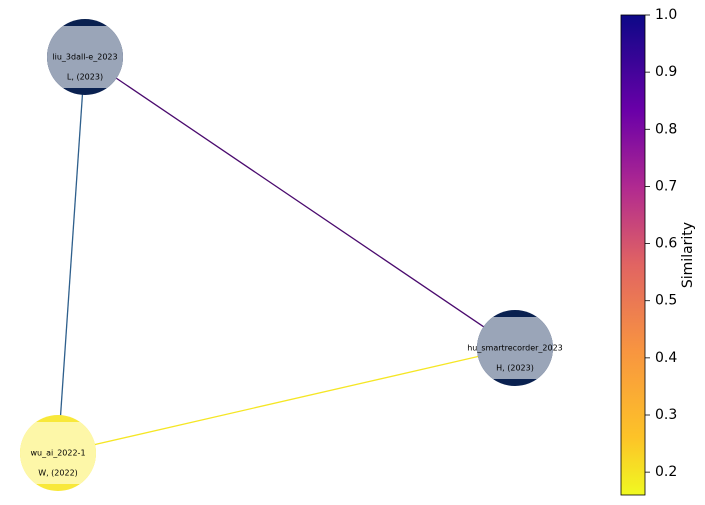 Image resolution: width=705 pixels, height=505 pixels. What do you see at coordinates (666, 472) in the screenshot?
I see `colorbar-tick-label: 0.2` at bounding box center [666, 472].